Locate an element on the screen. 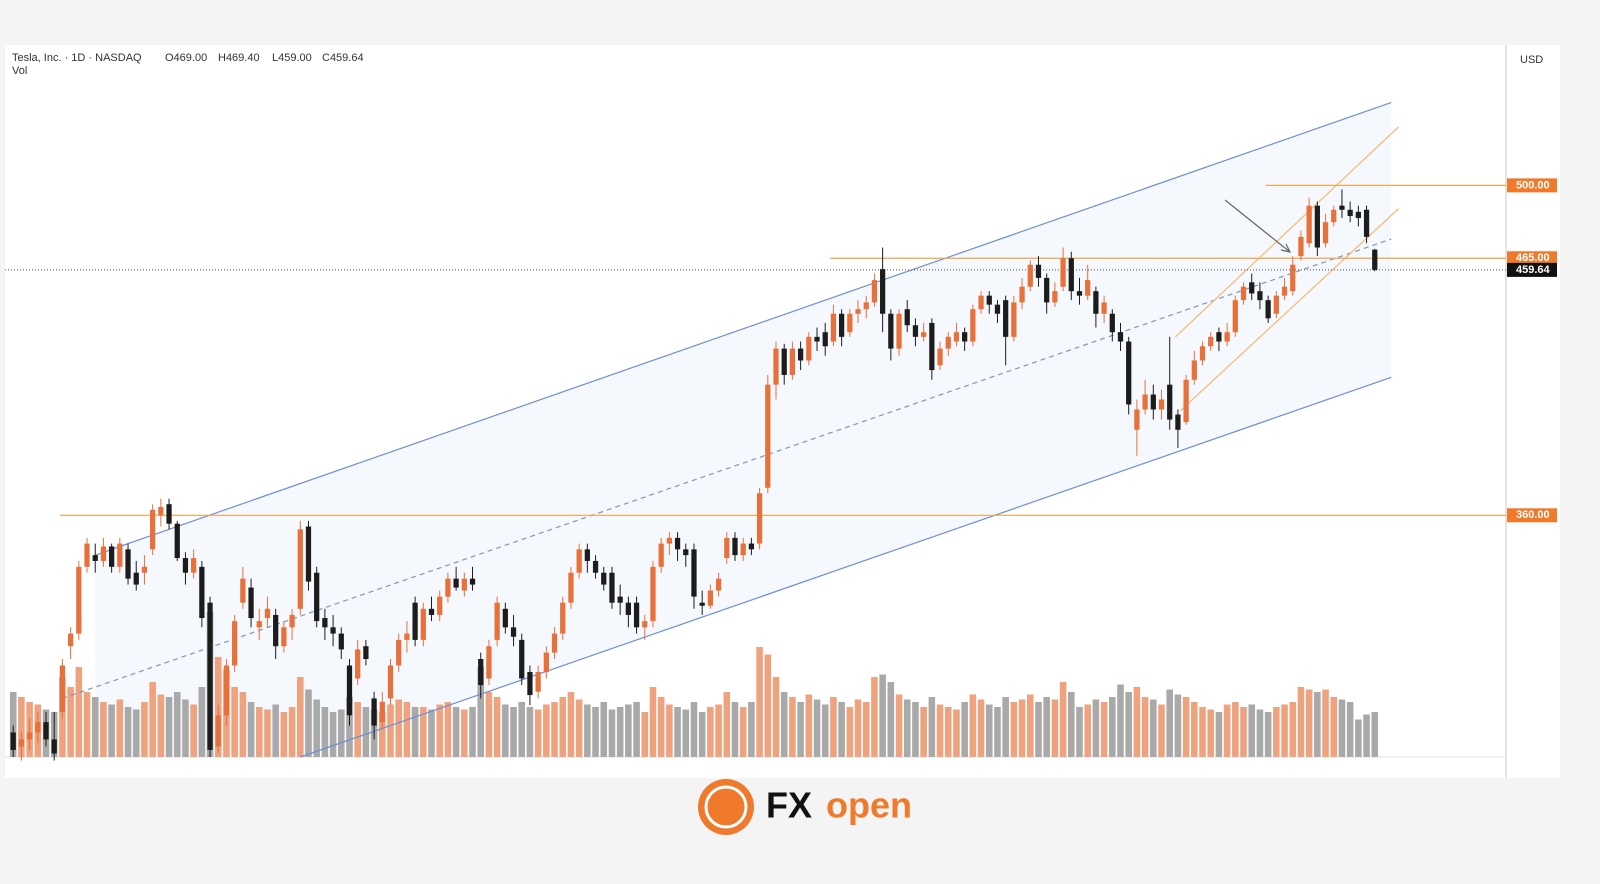 This screenshot has width=1600, height=884. legend-low: L459.00 is located at coordinates (292, 58).